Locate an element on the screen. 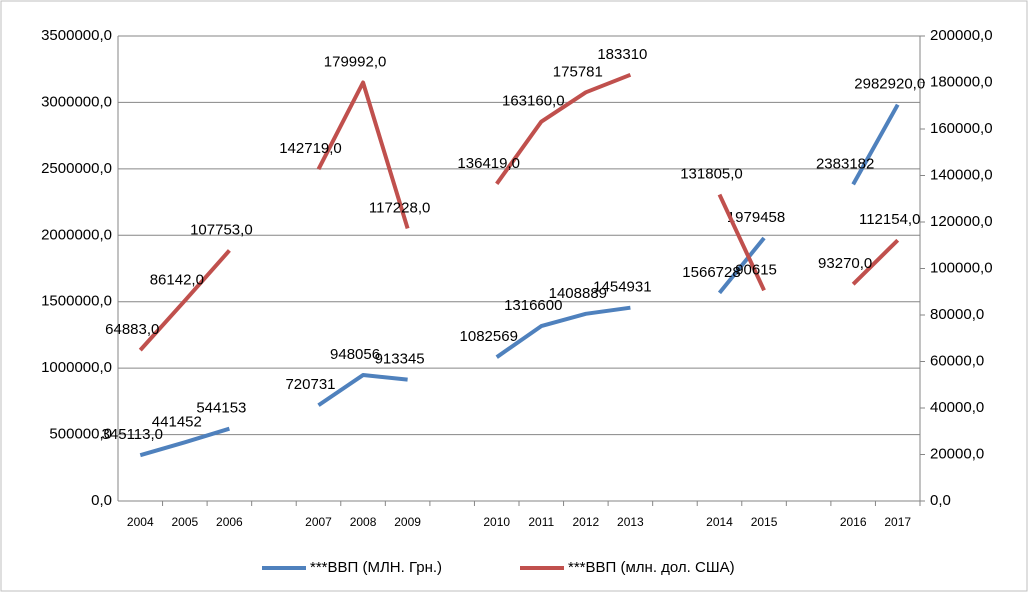  data-label: 64883,0 is located at coordinates (132, 329).